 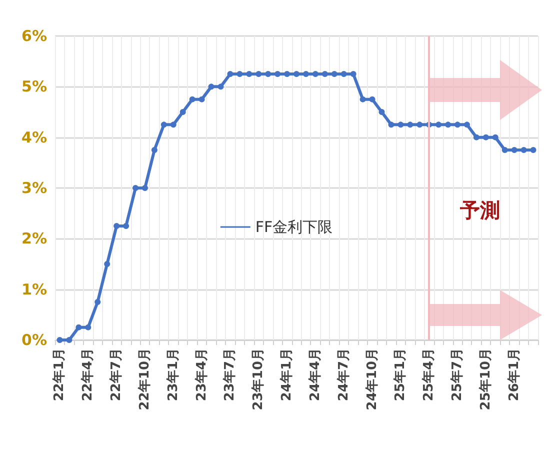 I want to click on y-tick-label: 0%, so click(x=34, y=340).